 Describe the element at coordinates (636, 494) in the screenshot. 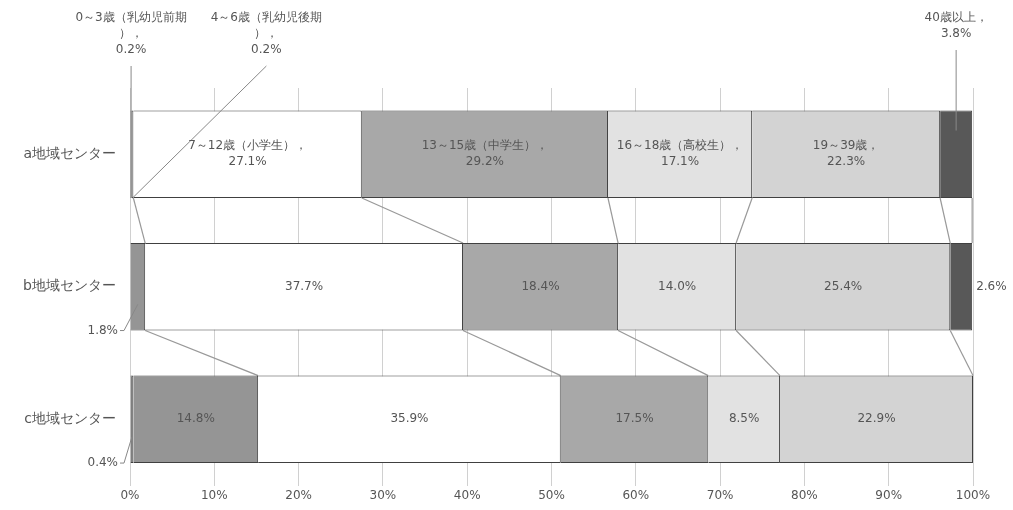

I see `x-tick-label: 60%` at that location.